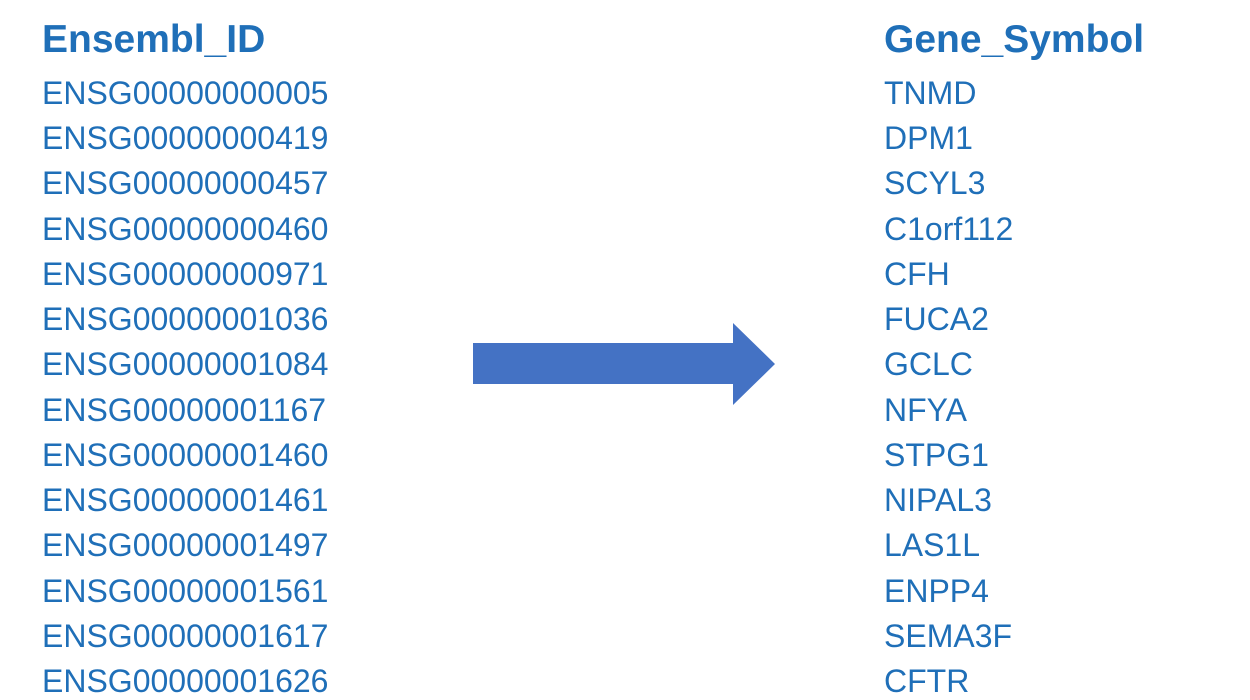 Image resolution: width=1250 pixels, height=700 pixels. Describe the element at coordinates (184, 409) in the screenshot. I see `ensembl-id: ENSG00000001167` at that location.